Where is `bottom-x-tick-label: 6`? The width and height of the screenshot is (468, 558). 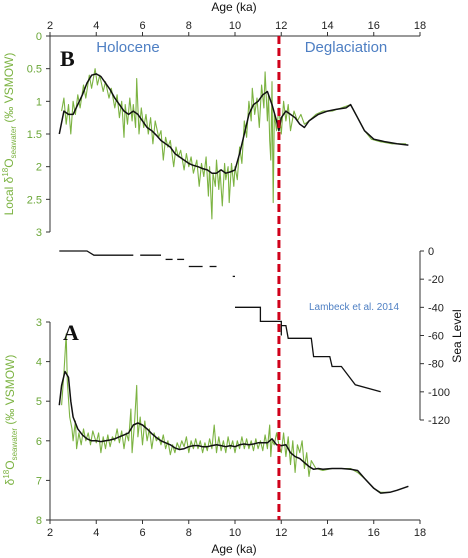
bottom-x-tick-label: 6 is located at coordinates (142, 533).